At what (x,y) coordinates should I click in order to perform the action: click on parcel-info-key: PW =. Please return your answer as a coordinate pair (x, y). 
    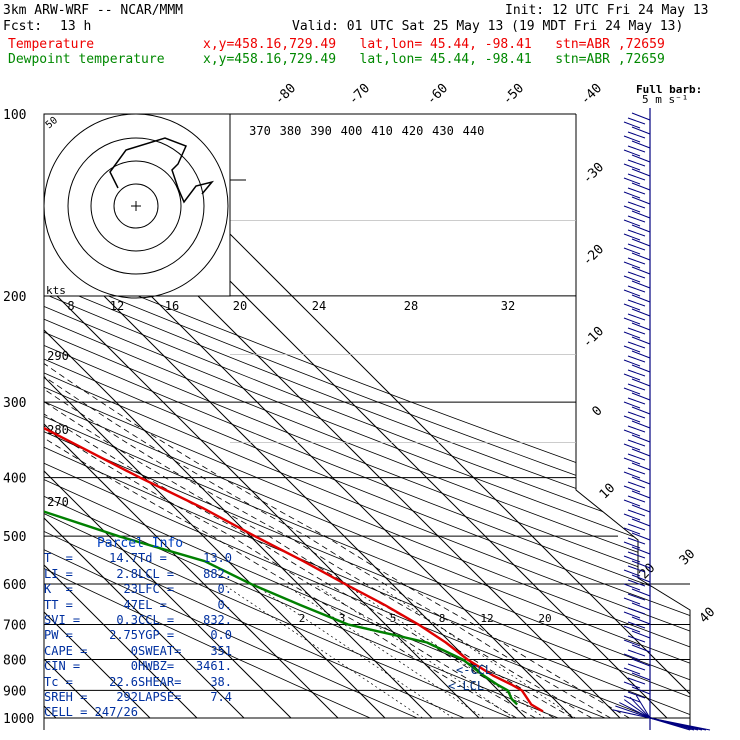
    Looking at the image, I should click on (58, 635).